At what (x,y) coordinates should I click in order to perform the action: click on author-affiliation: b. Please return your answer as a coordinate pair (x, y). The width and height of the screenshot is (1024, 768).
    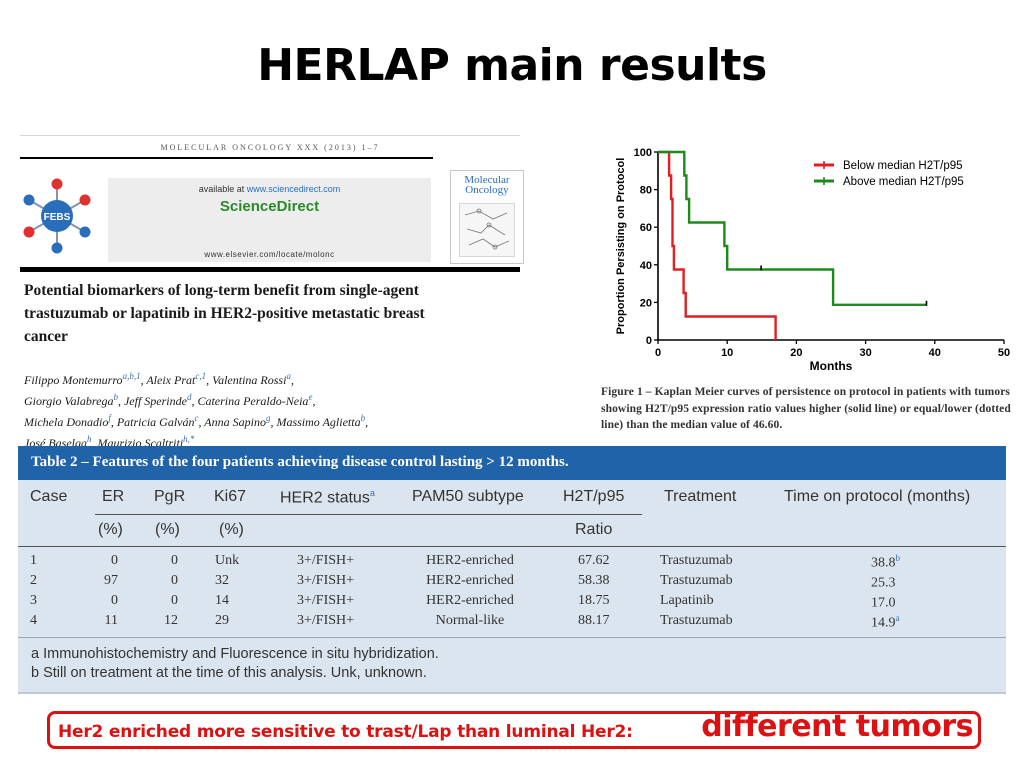
    Looking at the image, I should click on (115, 397).